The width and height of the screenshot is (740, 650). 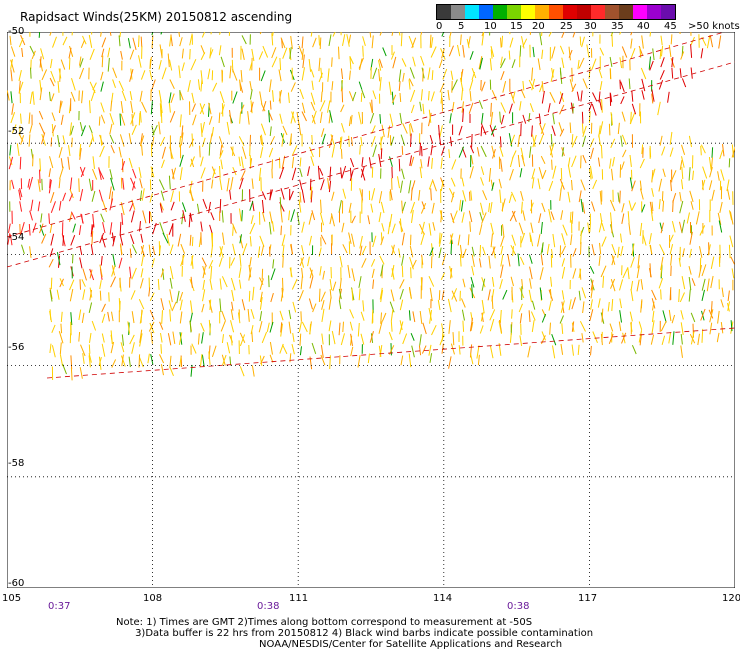 What do you see at coordinates (16, 463) in the screenshot?
I see `lat-label: -58` at bounding box center [16, 463].